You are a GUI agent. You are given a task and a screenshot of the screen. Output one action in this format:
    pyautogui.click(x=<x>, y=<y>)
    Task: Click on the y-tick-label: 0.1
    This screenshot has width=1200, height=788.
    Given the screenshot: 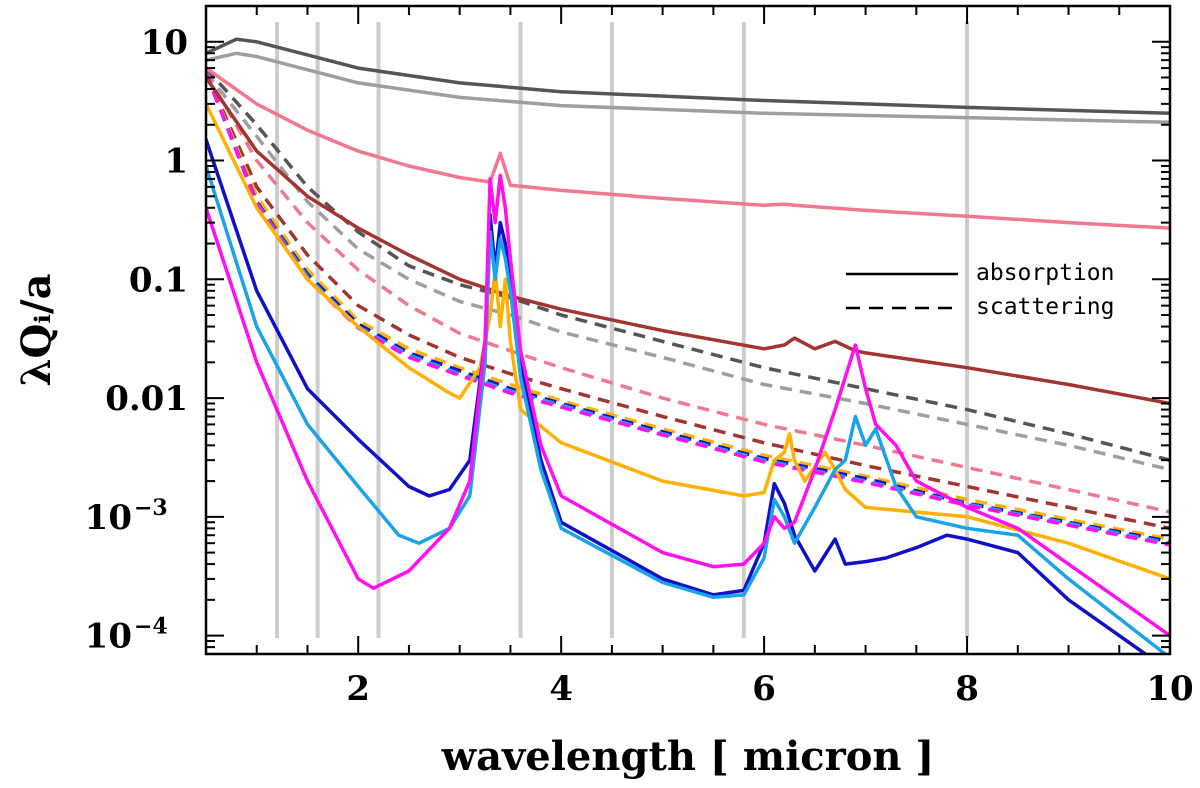 What is the action you would take?
    pyautogui.click(x=158, y=280)
    